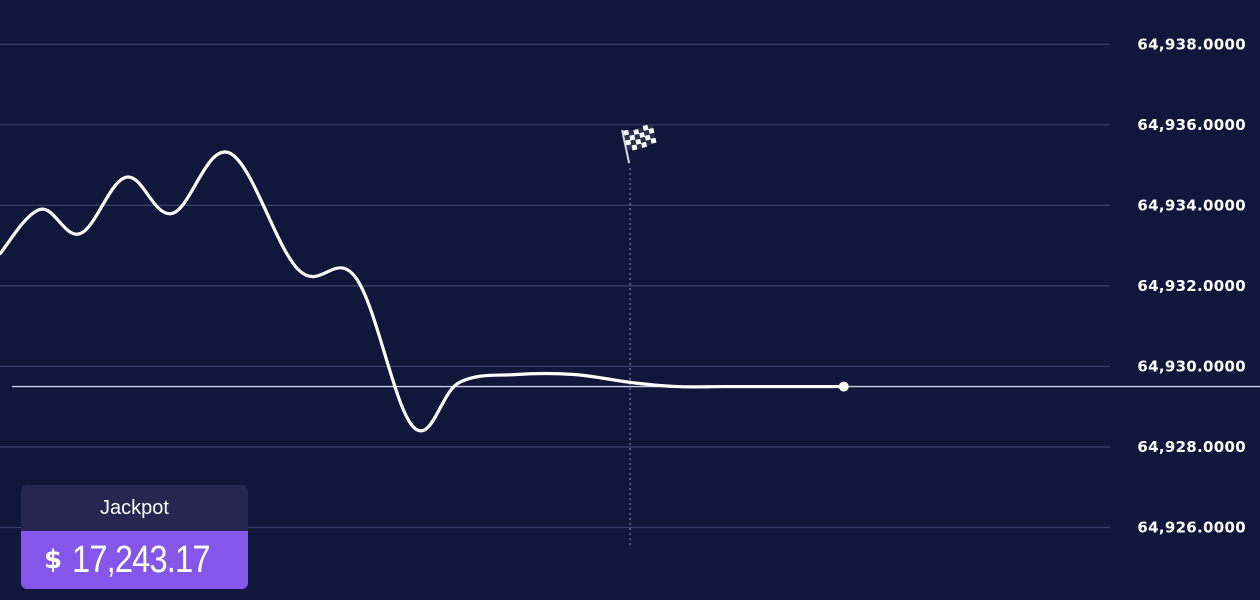 The width and height of the screenshot is (1260, 600). I want to click on jackpot-currency: $, so click(53, 560).